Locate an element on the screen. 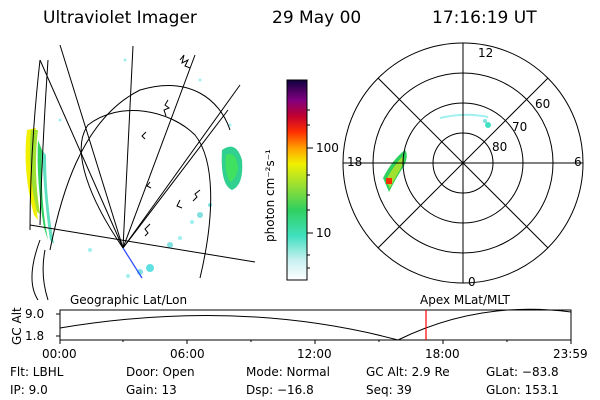 The height and width of the screenshot is (400, 600). observation-time: 17:16:19 UT is located at coordinates (484, 18).